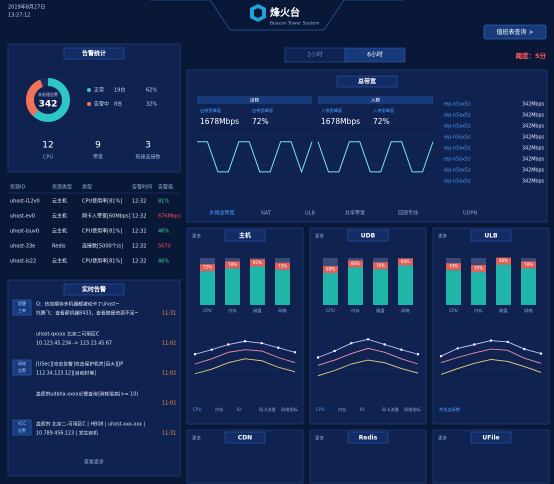 This screenshot has height=484, width=554. I want to click on bandwidth-tab: UDPN, so click(470, 214).